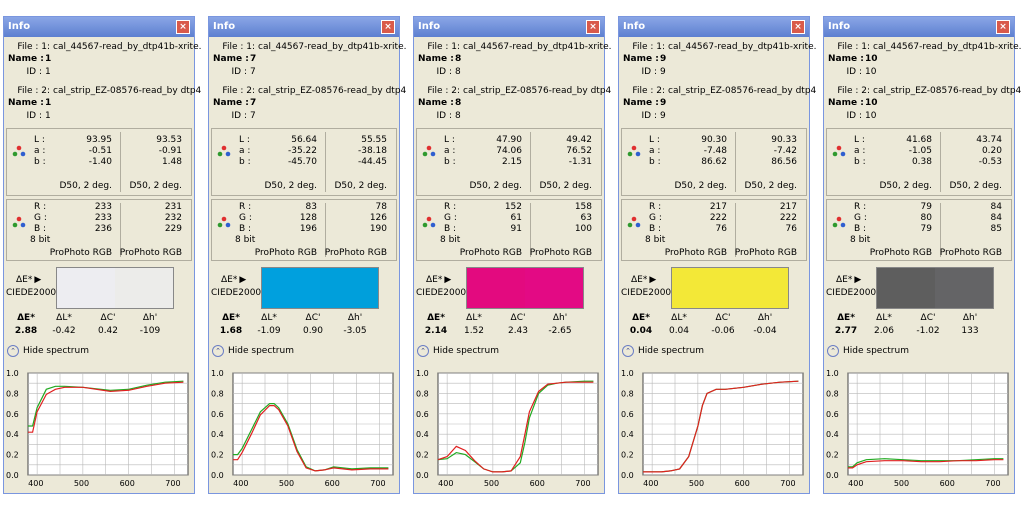 The width and height of the screenshot is (1025, 512). What do you see at coordinates (458, 59) in the screenshot?
I see `name1-value: 8` at bounding box center [458, 59].